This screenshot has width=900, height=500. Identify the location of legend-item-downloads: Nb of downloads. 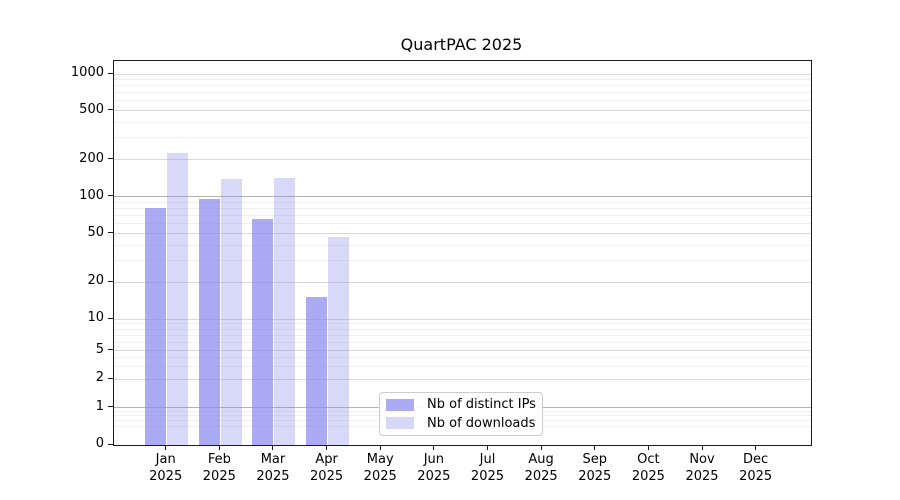
(461, 423).